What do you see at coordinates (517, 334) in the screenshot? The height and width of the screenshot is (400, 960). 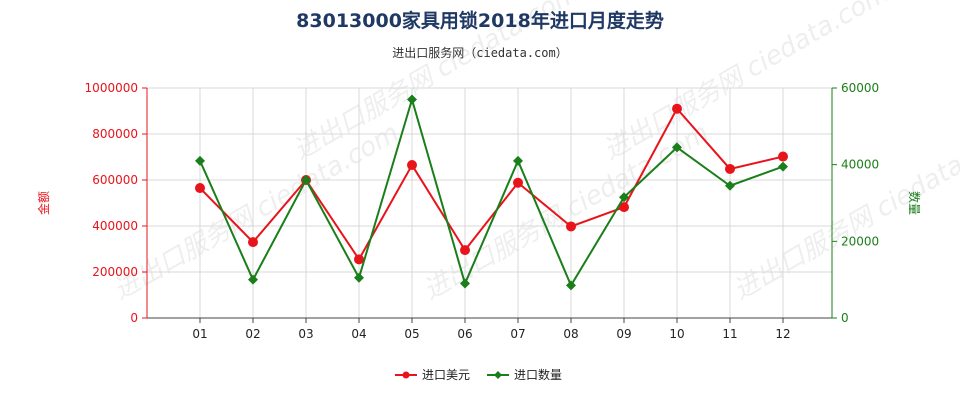 I see `x-tick-label-6: 07` at bounding box center [517, 334].